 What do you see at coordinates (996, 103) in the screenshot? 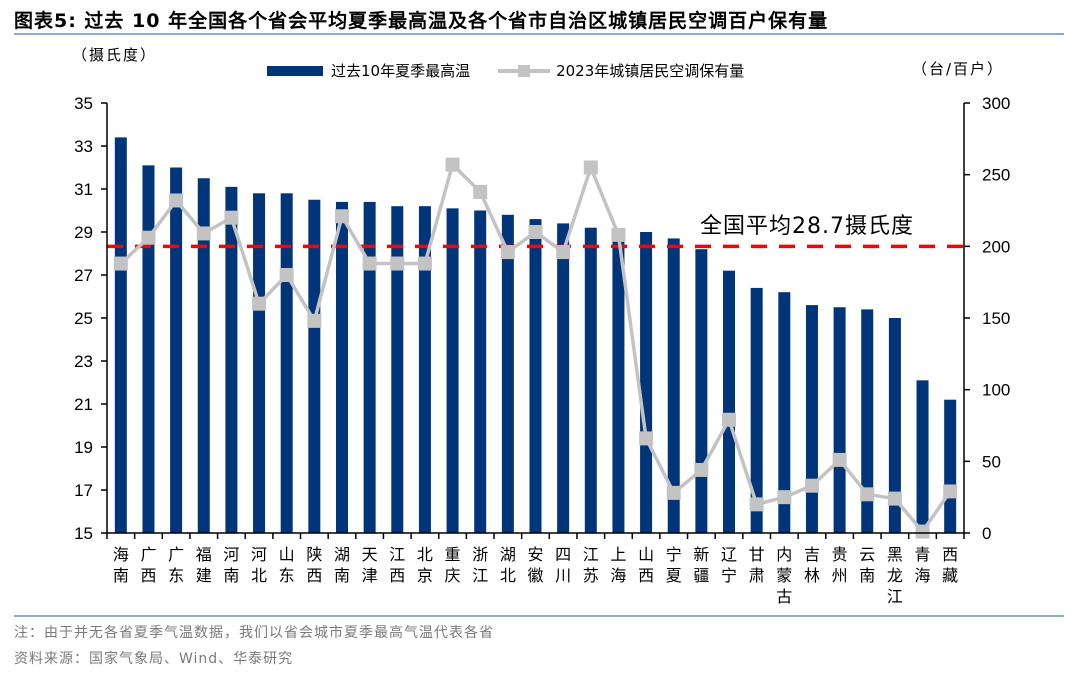
I see `right-tick-label: 300` at bounding box center [996, 103].